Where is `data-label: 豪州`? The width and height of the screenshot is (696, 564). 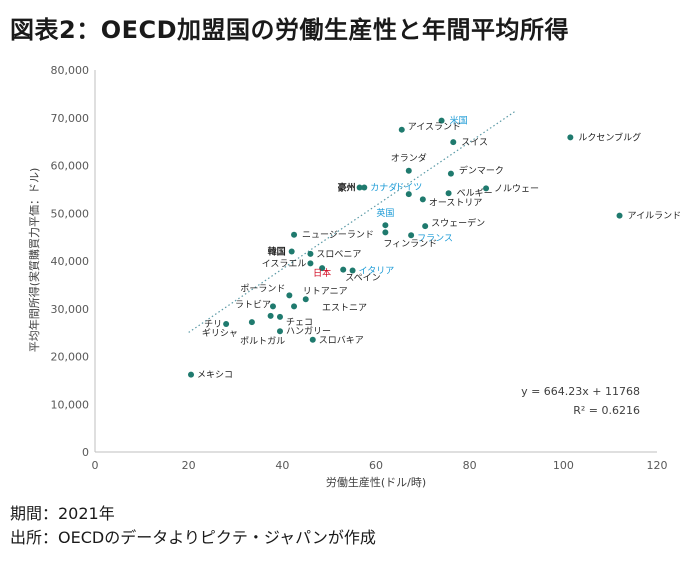
data-label: 豪州 is located at coordinates (347, 187).